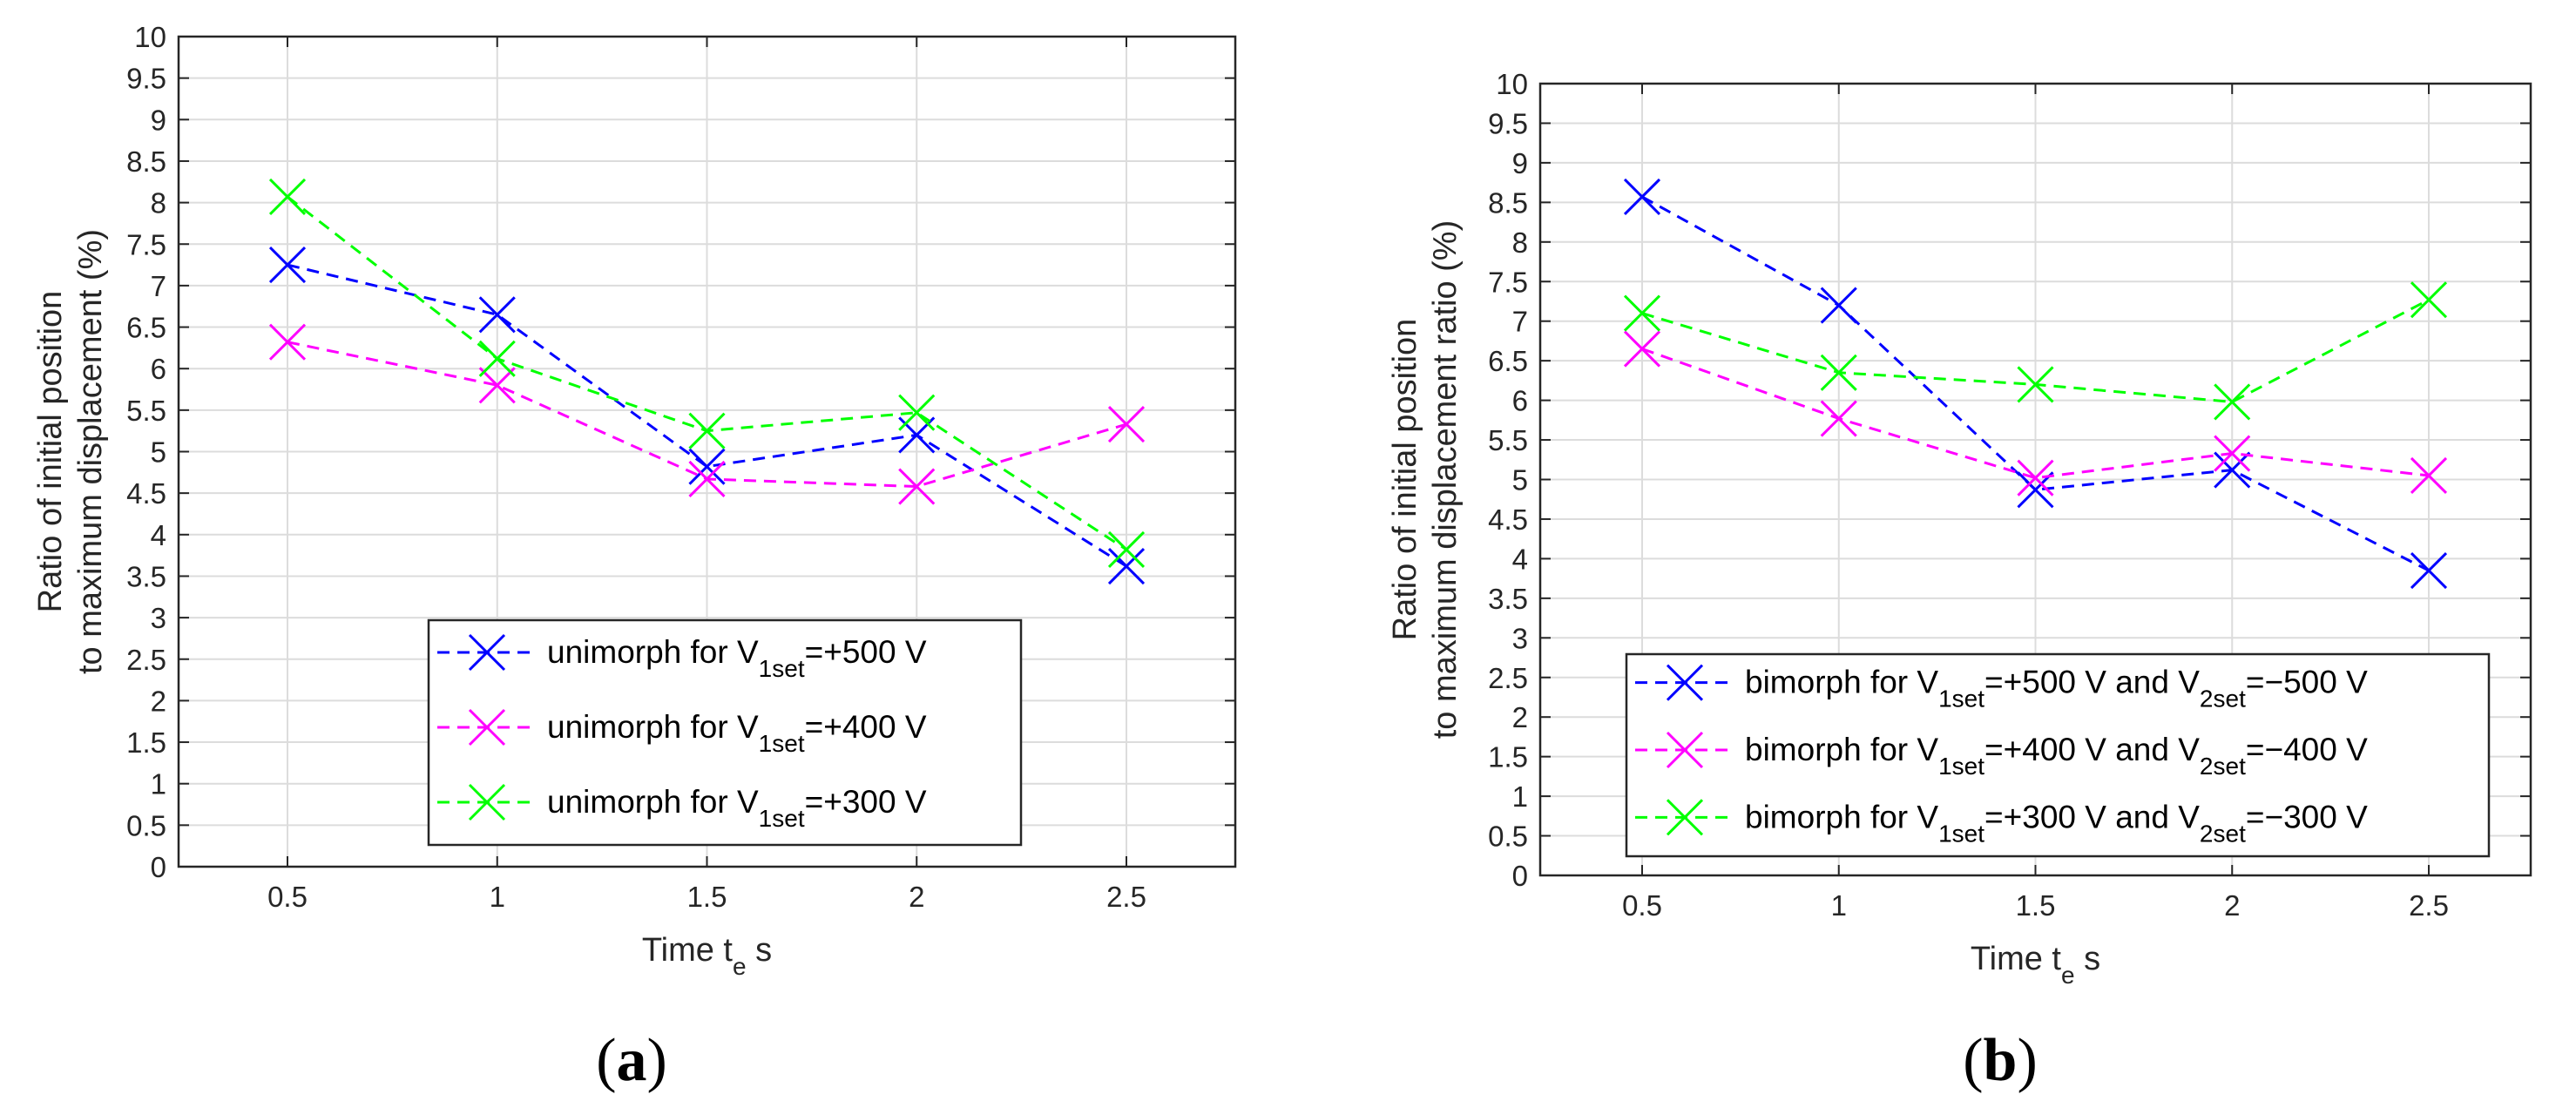  I want to click on y-tick-label: 8.5, so click(1508, 202).